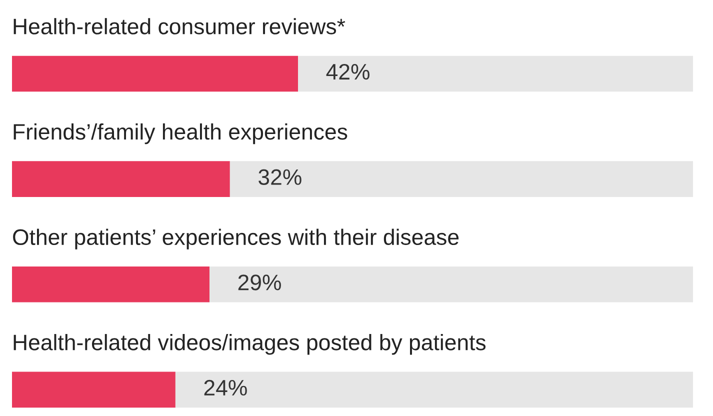  What do you see at coordinates (259, 282) in the screenshot?
I see `data-label: 29%` at bounding box center [259, 282].